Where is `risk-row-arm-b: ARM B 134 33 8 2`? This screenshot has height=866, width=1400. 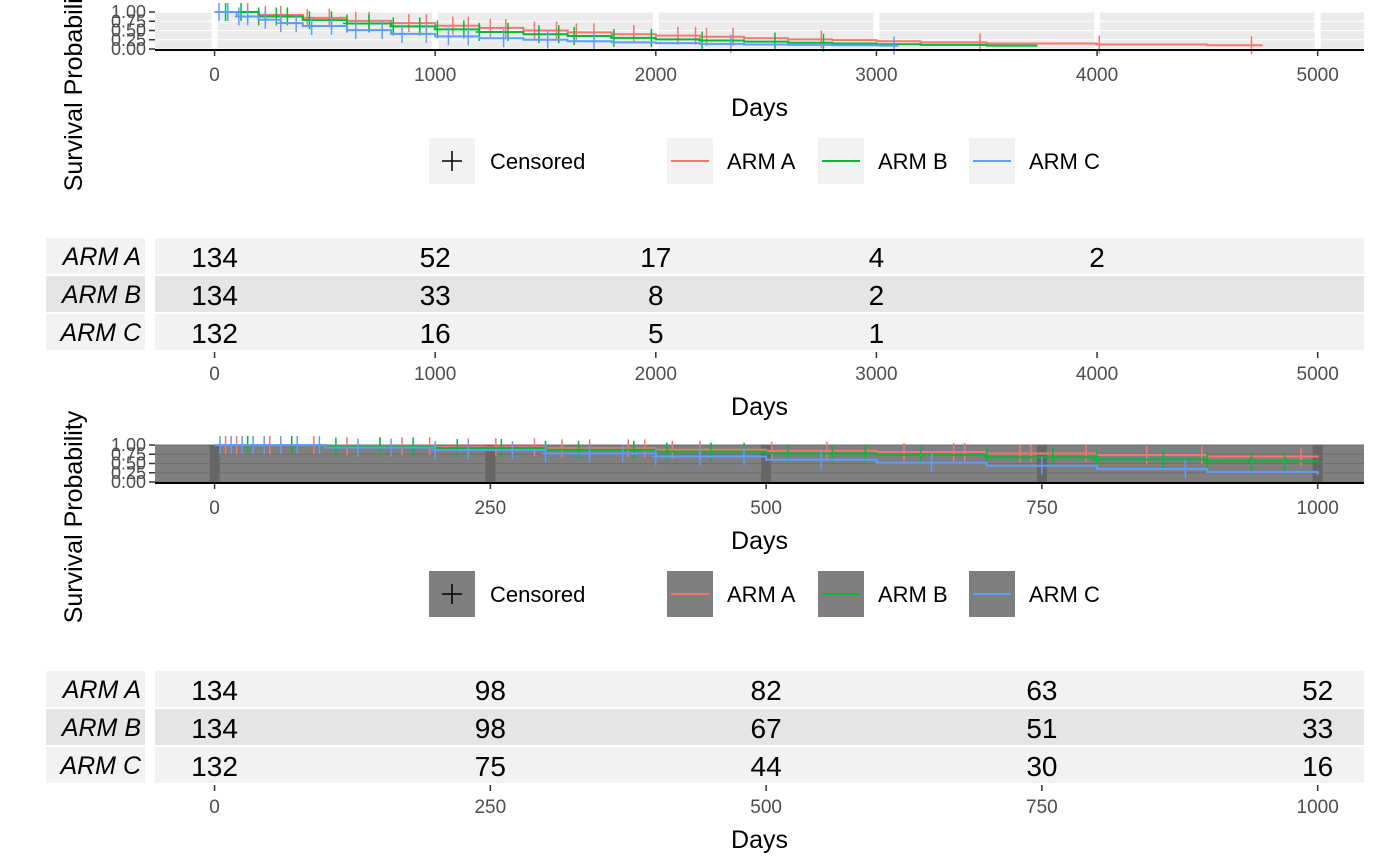
risk-row-arm-b: ARM B 134 33 8 2 is located at coordinates (705, 294).